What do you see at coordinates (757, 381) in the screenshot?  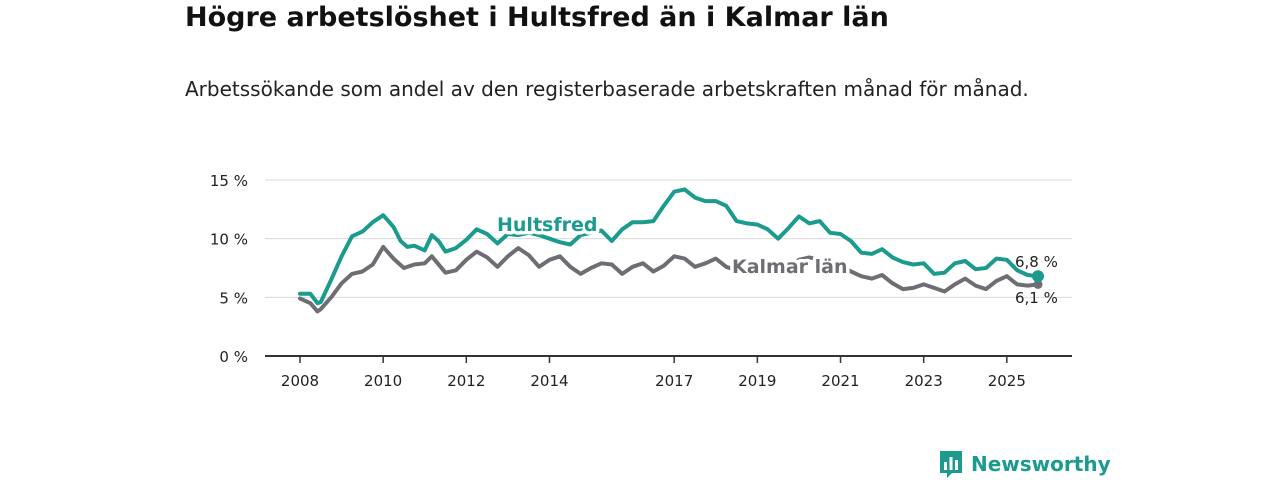 I see `x-tick-label: 2019` at bounding box center [757, 381].